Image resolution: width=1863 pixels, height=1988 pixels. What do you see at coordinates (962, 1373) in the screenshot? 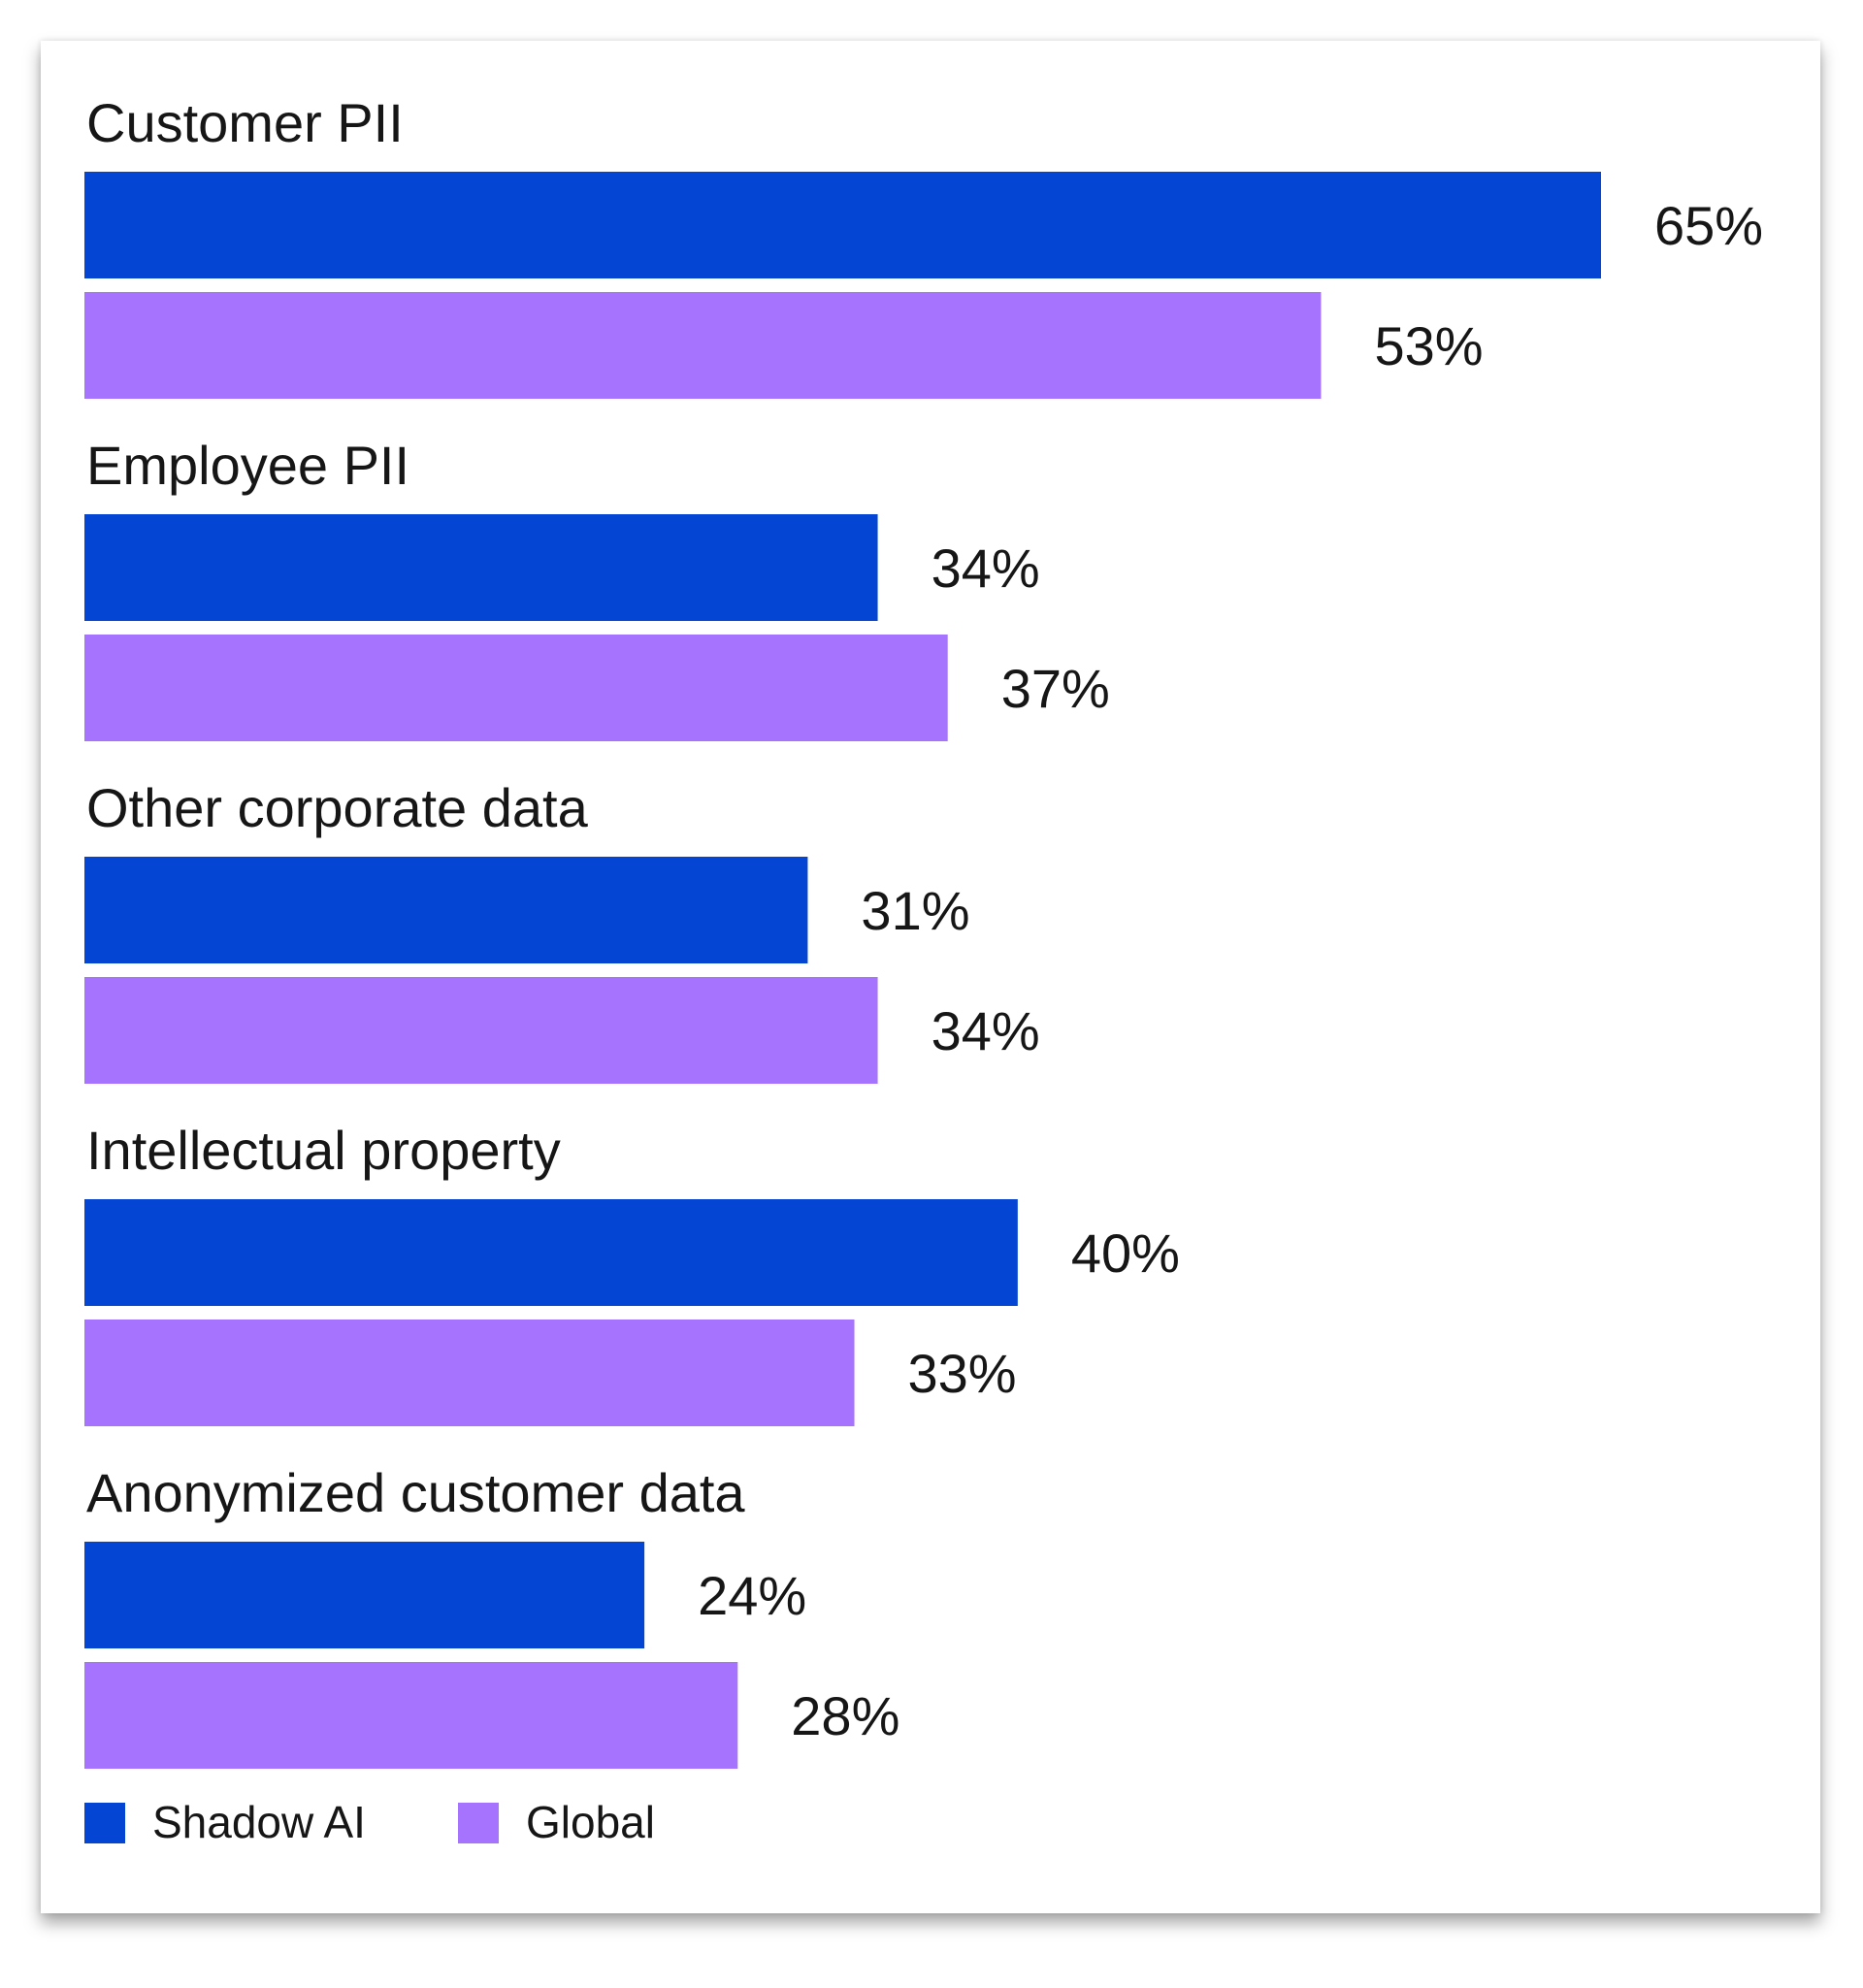
I see `value-label: 33%` at bounding box center [962, 1373].